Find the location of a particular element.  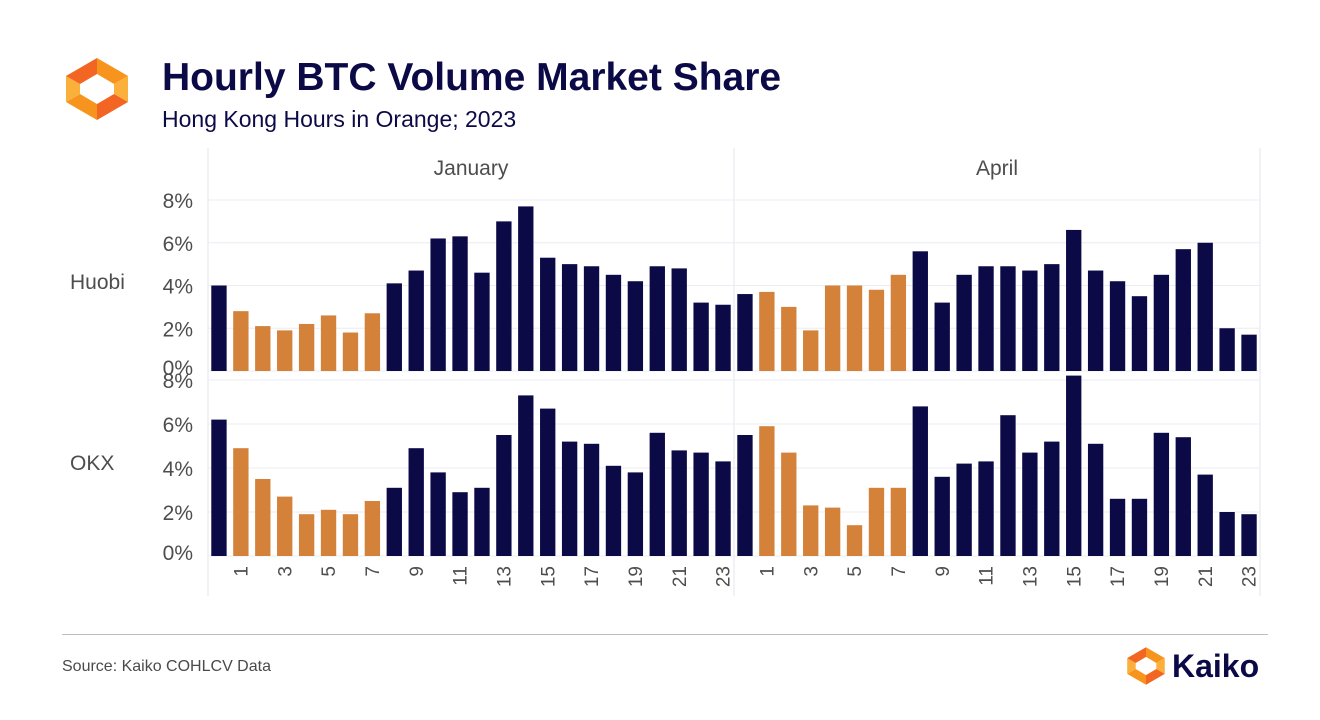

bar-okx-april-h7 is located at coordinates (898, 521).